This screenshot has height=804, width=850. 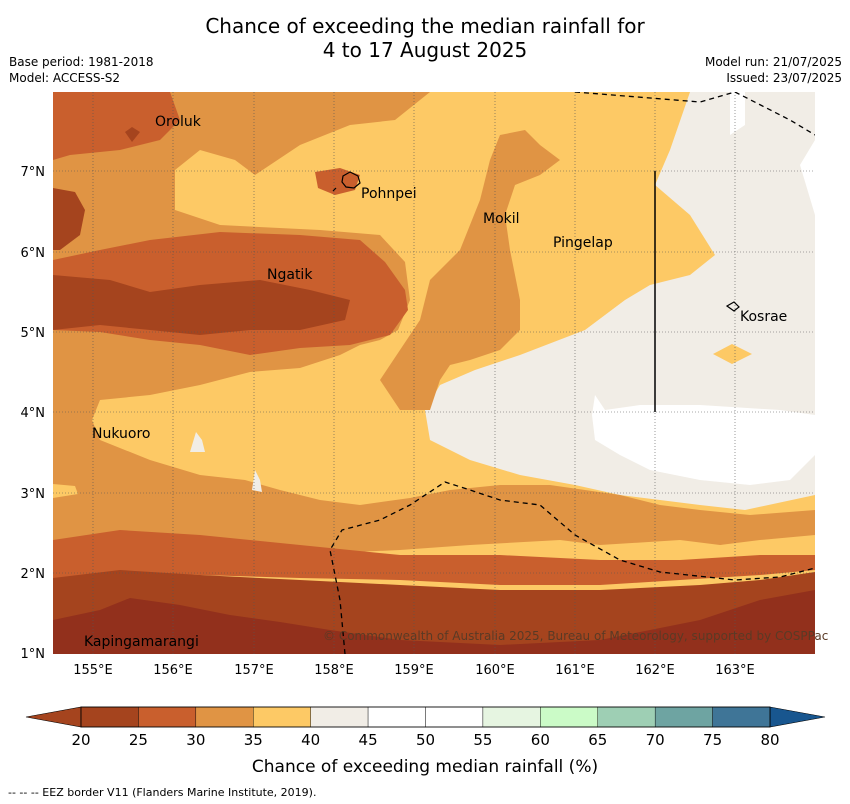 I want to click on place-label-mokil: Mokil, so click(x=501, y=219).